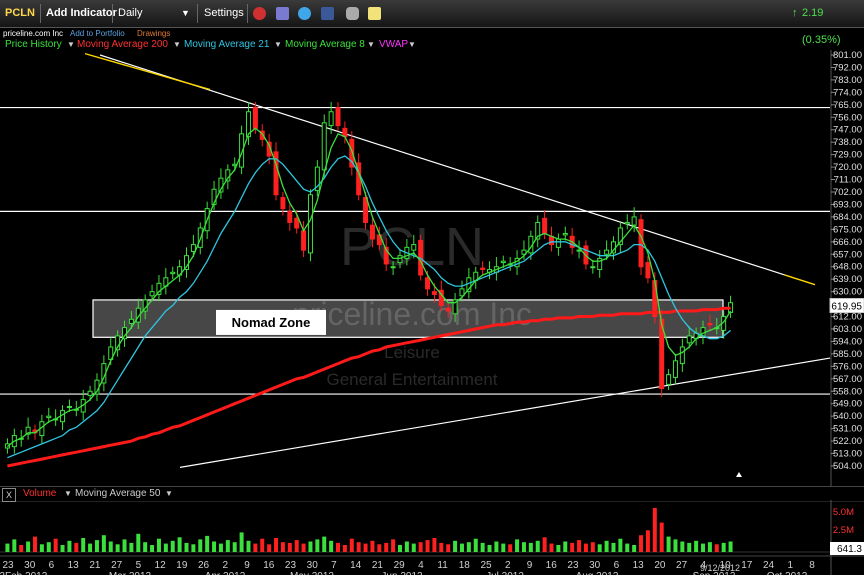  What do you see at coordinates (847, 192) in the screenshot?
I see `price-tick-label: 702.00` at bounding box center [847, 192].